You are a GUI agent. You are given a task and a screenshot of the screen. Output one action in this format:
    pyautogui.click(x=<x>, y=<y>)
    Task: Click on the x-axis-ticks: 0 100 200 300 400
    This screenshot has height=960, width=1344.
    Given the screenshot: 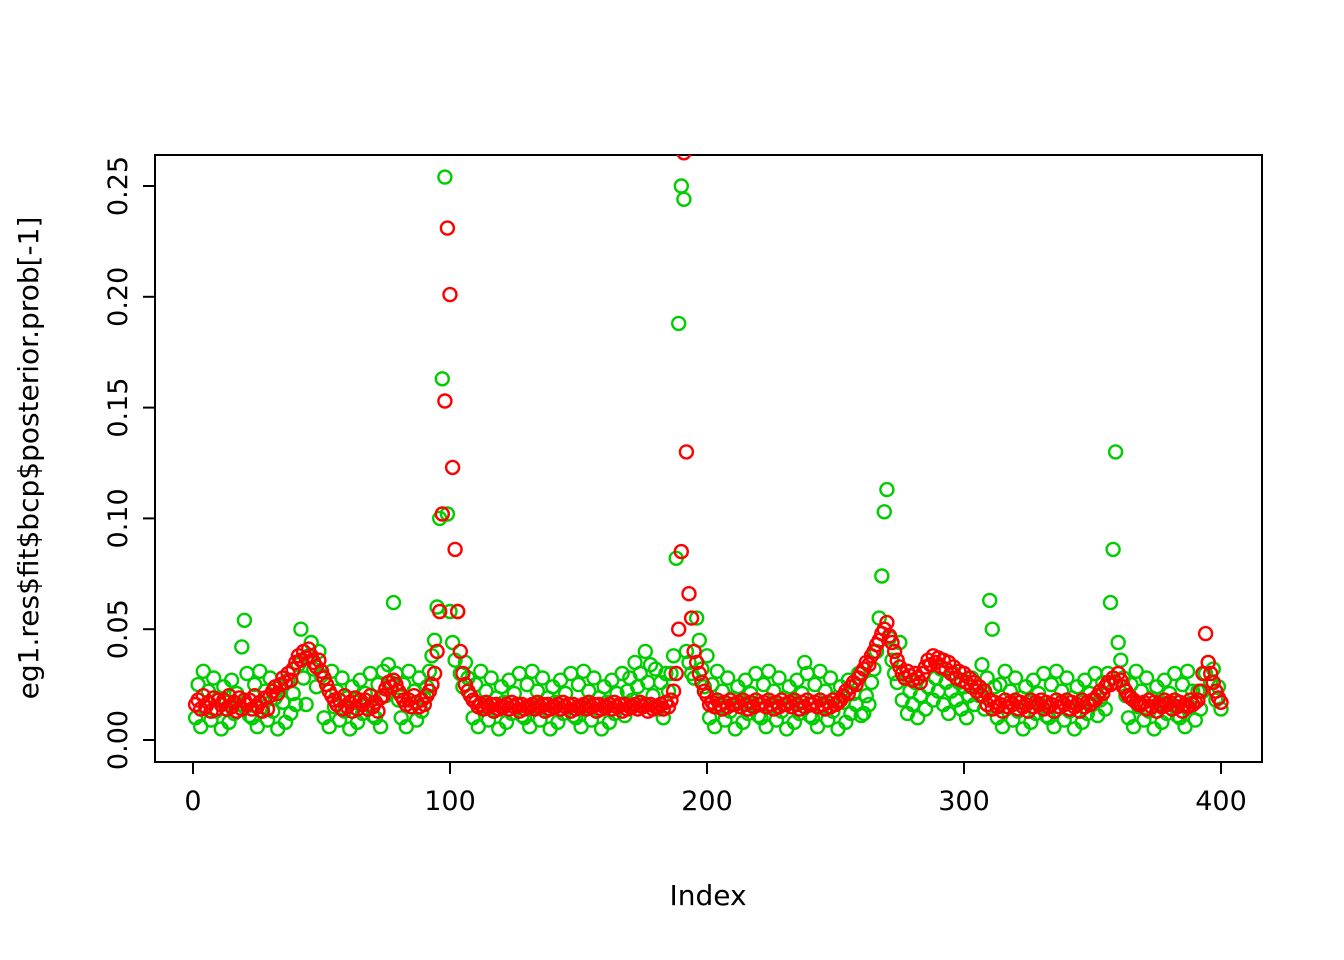 What is the action you would take?
    pyautogui.click(x=715, y=789)
    